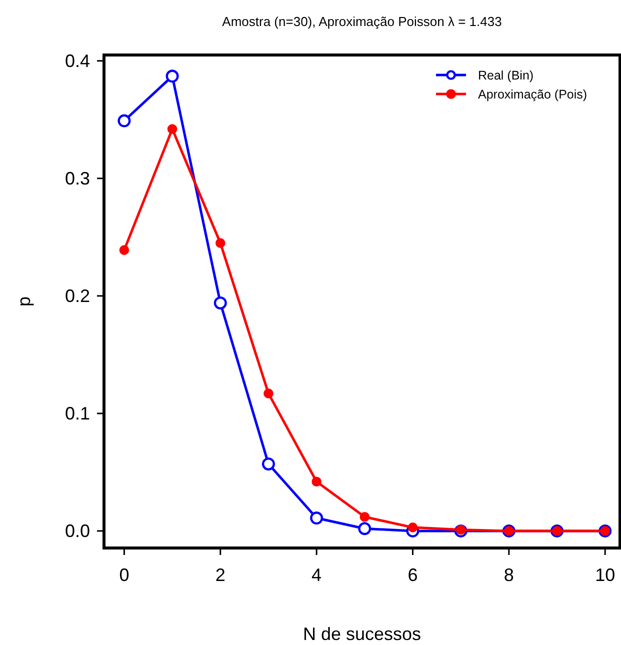 This screenshot has width=621, height=645. Describe the element at coordinates (220, 575) in the screenshot. I see `x-tick-label: 2` at that location.